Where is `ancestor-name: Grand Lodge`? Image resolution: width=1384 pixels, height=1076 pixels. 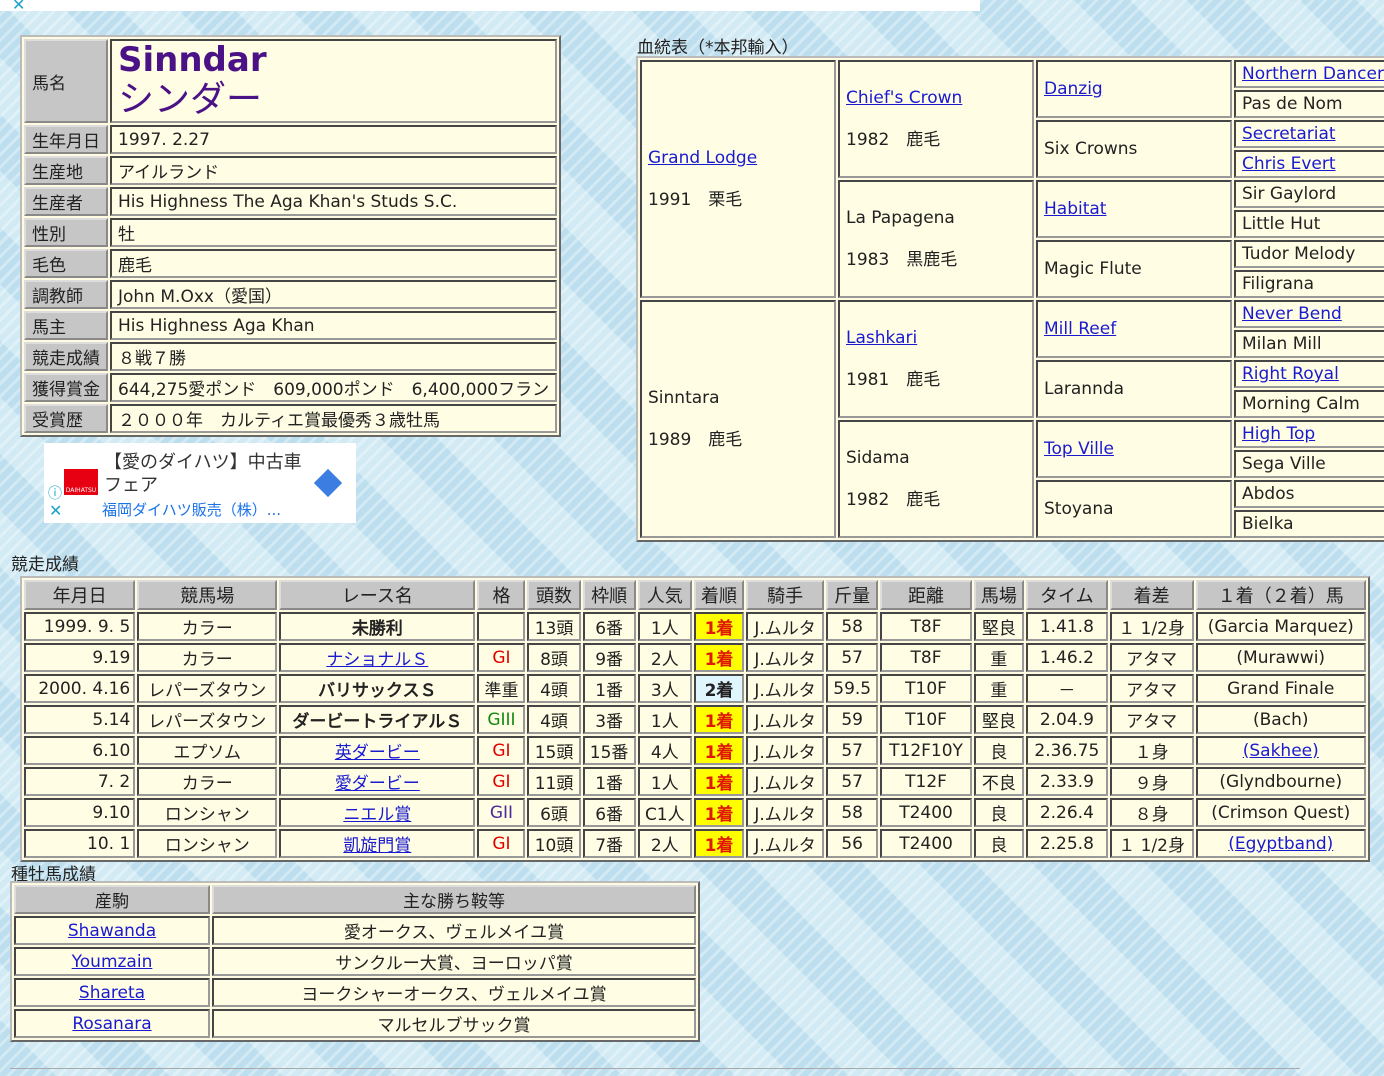 ancestor-name: Grand Lodge is located at coordinates (703, 158).